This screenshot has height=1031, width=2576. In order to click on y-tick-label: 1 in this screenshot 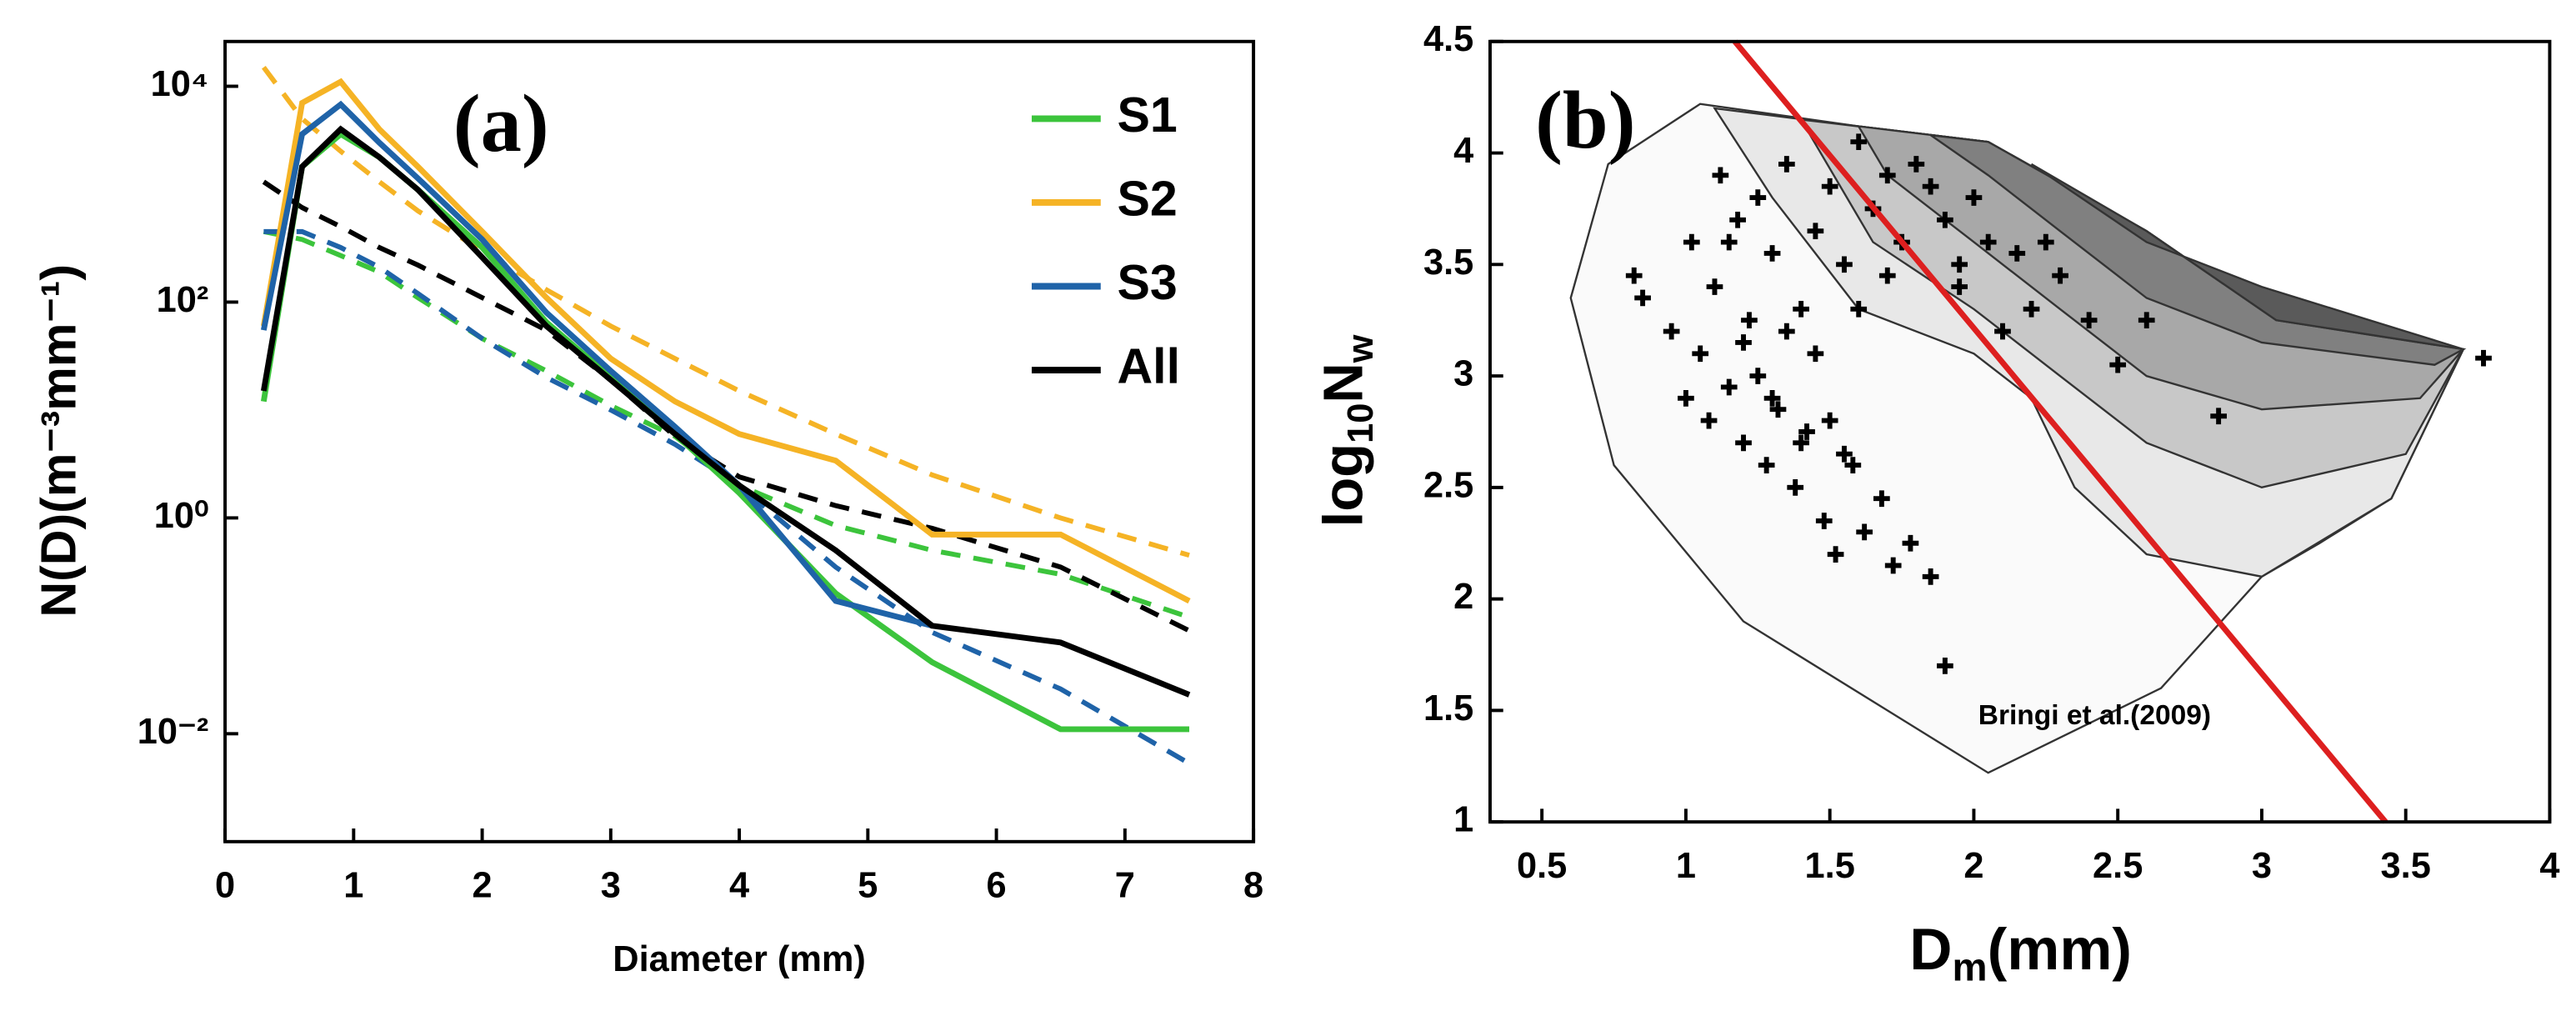, I will do `click(1463, 820)`.